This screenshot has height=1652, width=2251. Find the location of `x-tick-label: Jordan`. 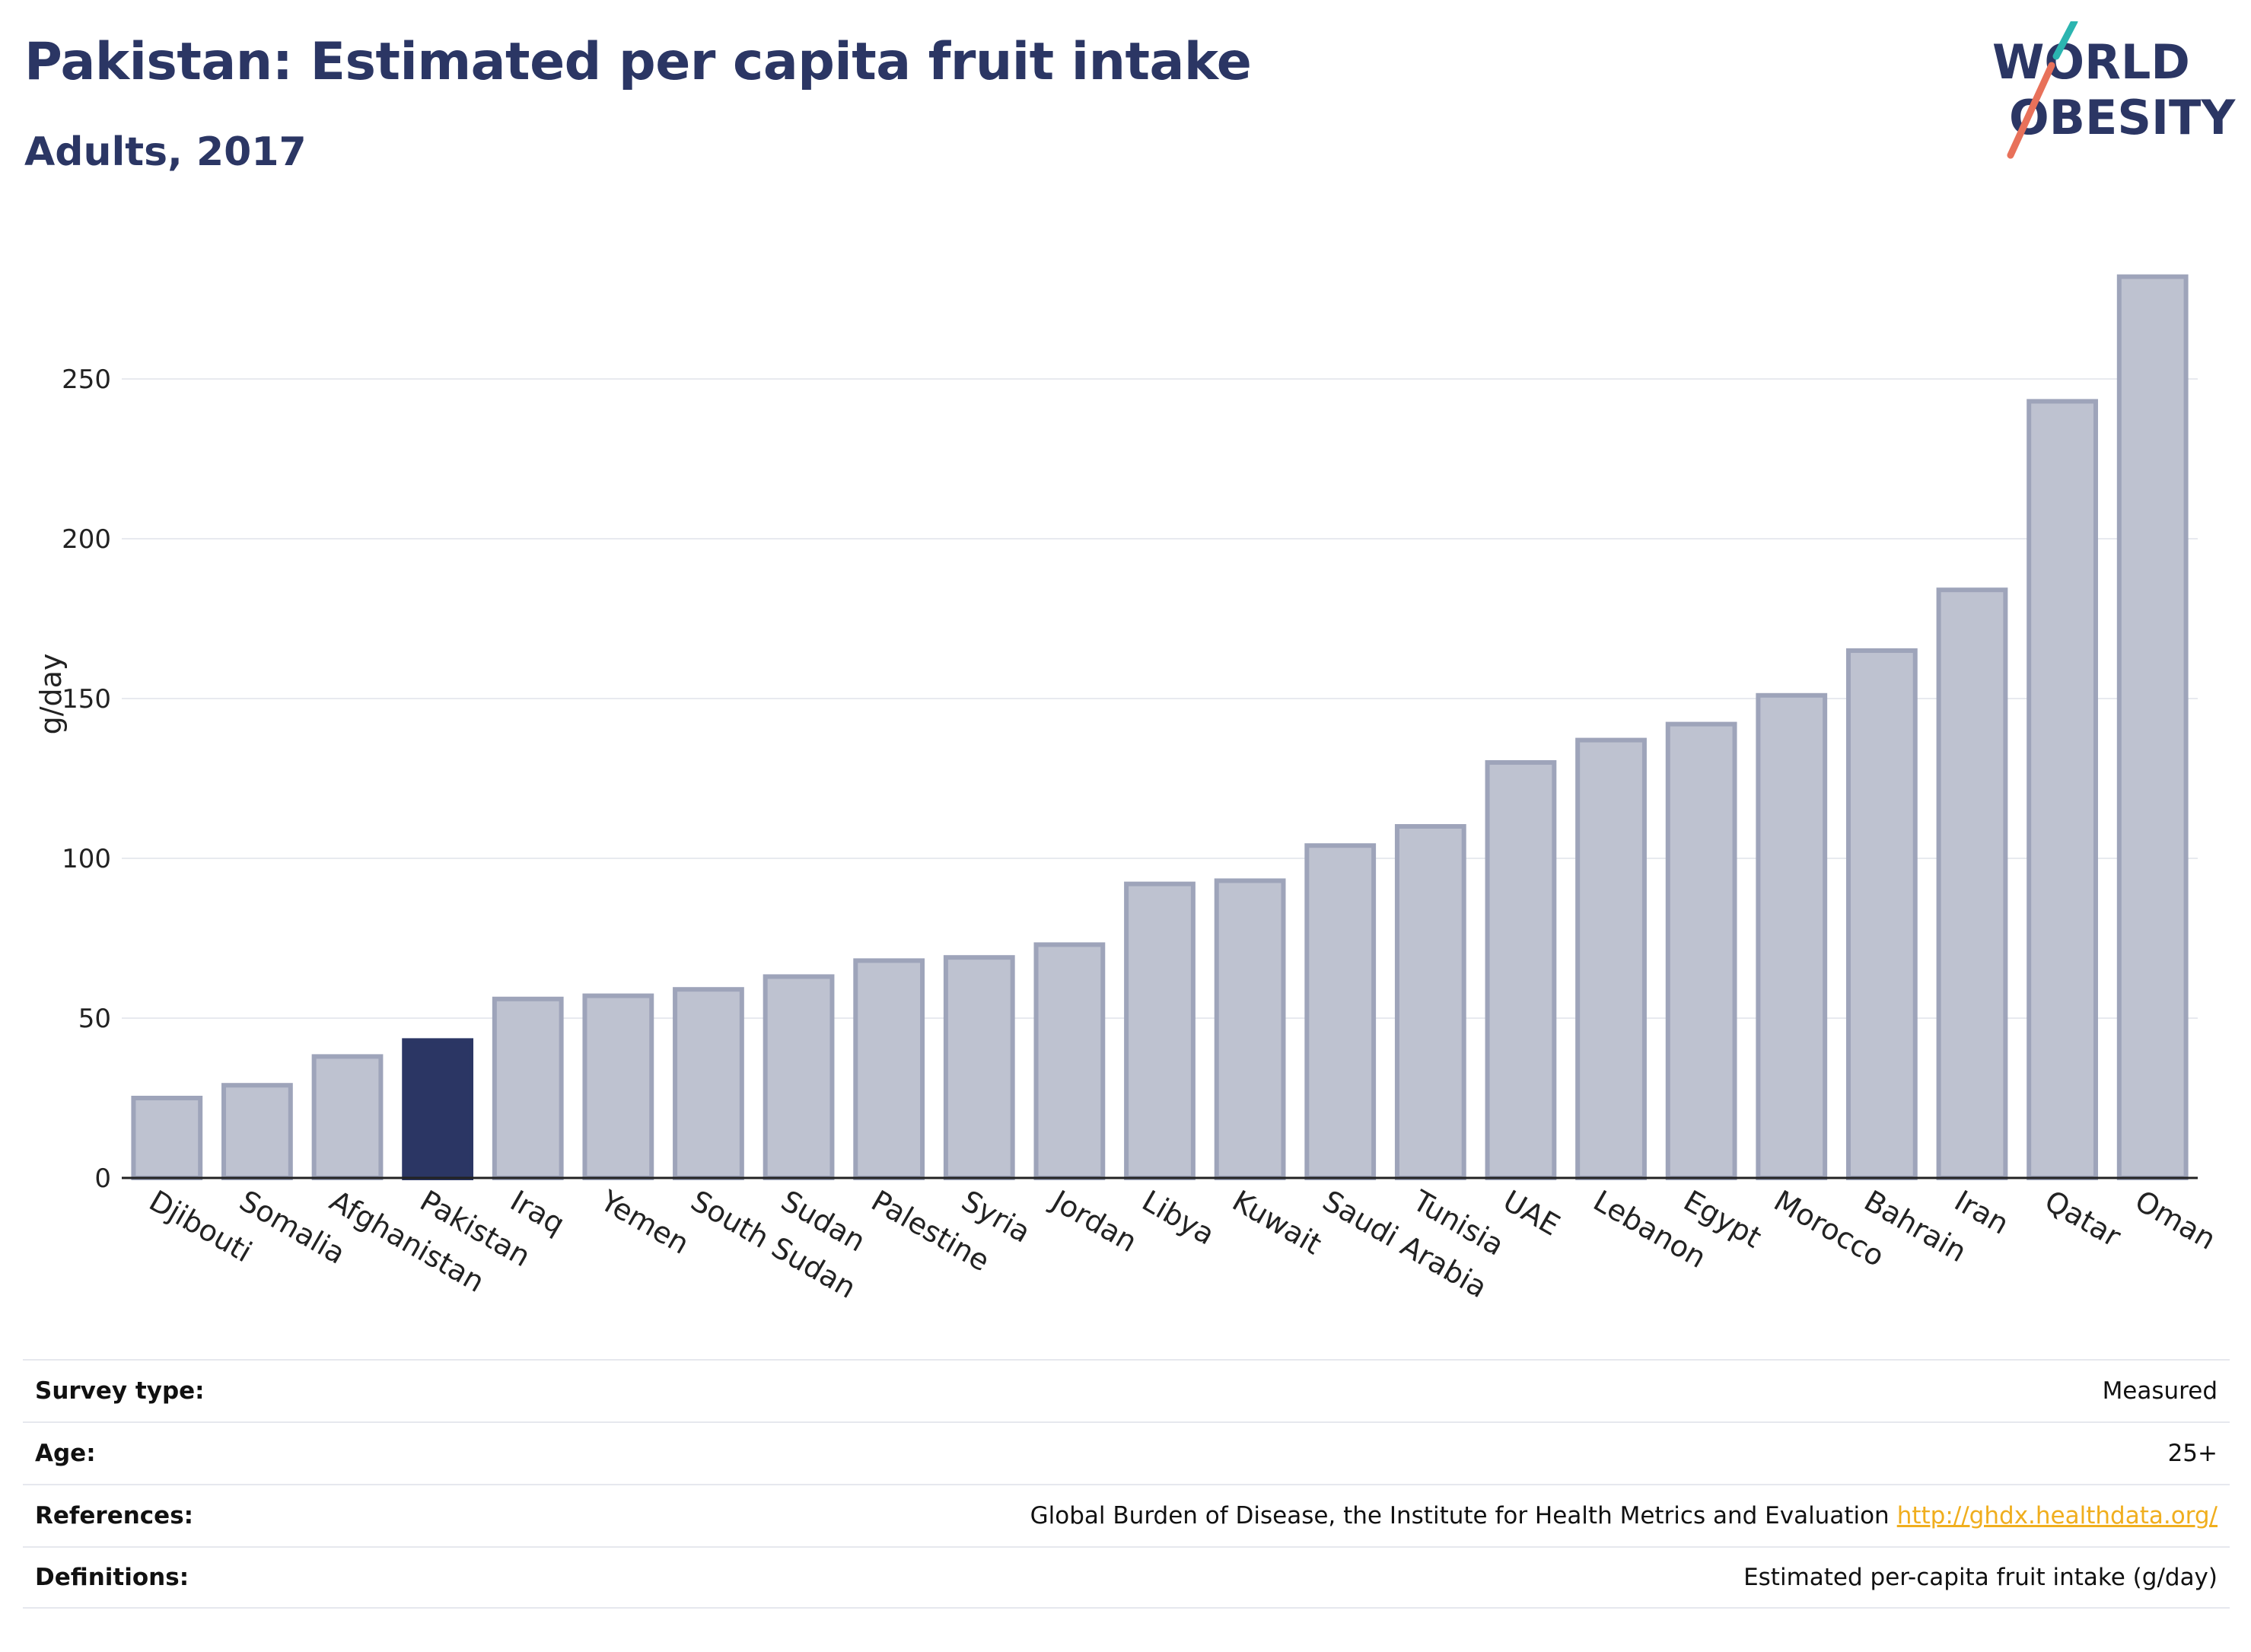

x-tick-label: Jordan is located at coordinates (1093, 1221).